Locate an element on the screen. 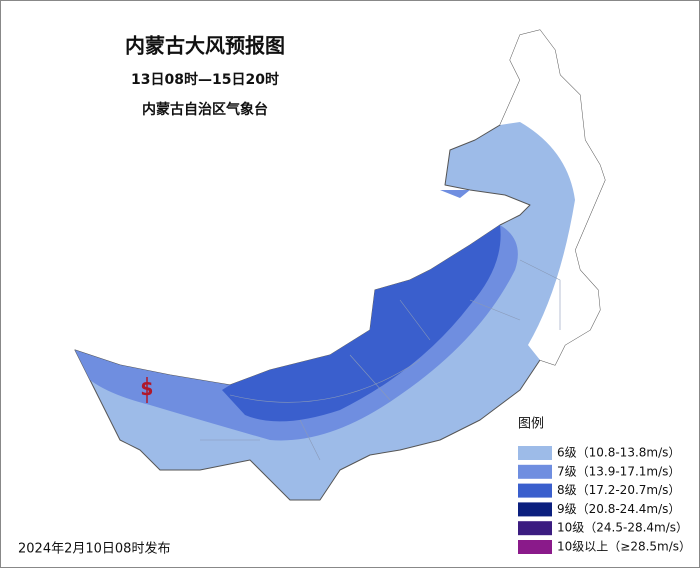  legend-title: 图例 is located at coordinates (531, 424).